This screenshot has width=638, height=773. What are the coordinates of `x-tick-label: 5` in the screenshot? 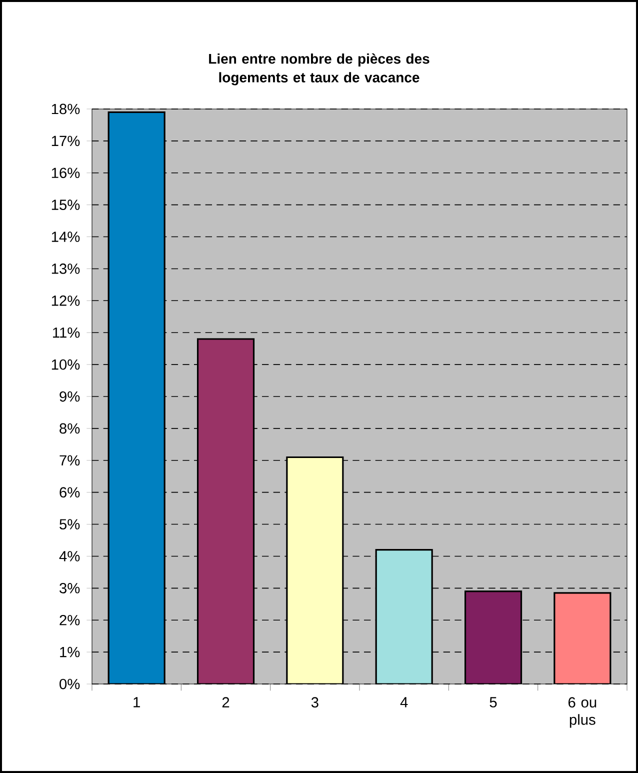 It's located at (493, 702).